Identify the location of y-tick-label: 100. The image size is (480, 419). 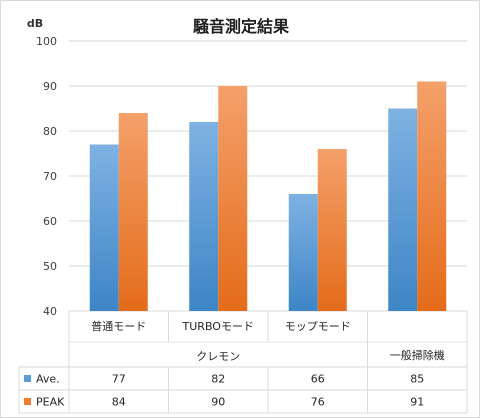
(46, 41).